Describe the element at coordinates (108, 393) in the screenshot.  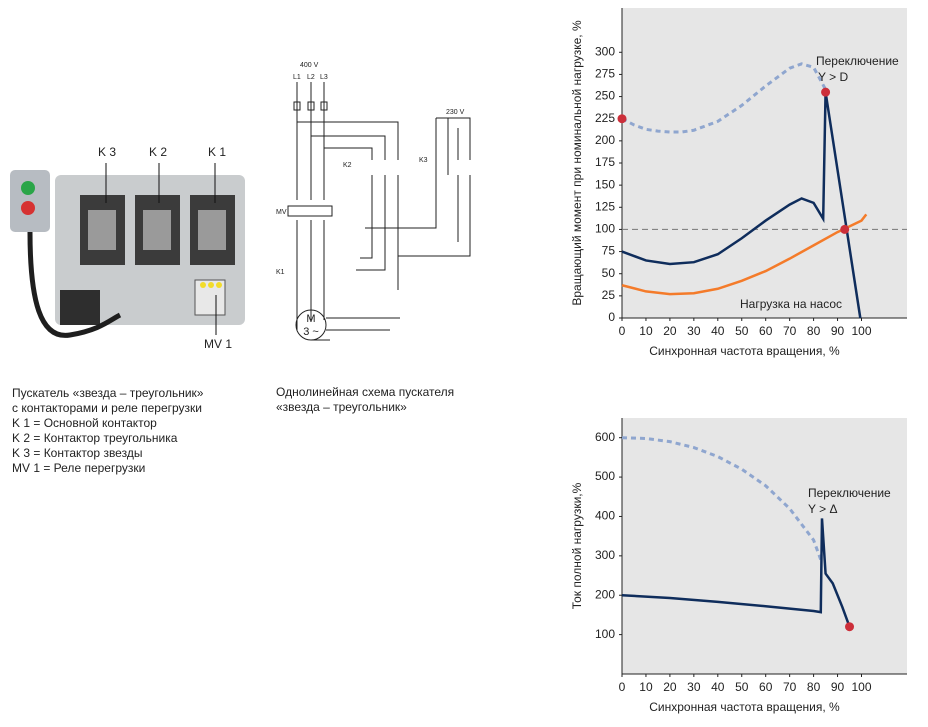
I see `caption-line: Пускатель «звезда – треугольник»` at that location.